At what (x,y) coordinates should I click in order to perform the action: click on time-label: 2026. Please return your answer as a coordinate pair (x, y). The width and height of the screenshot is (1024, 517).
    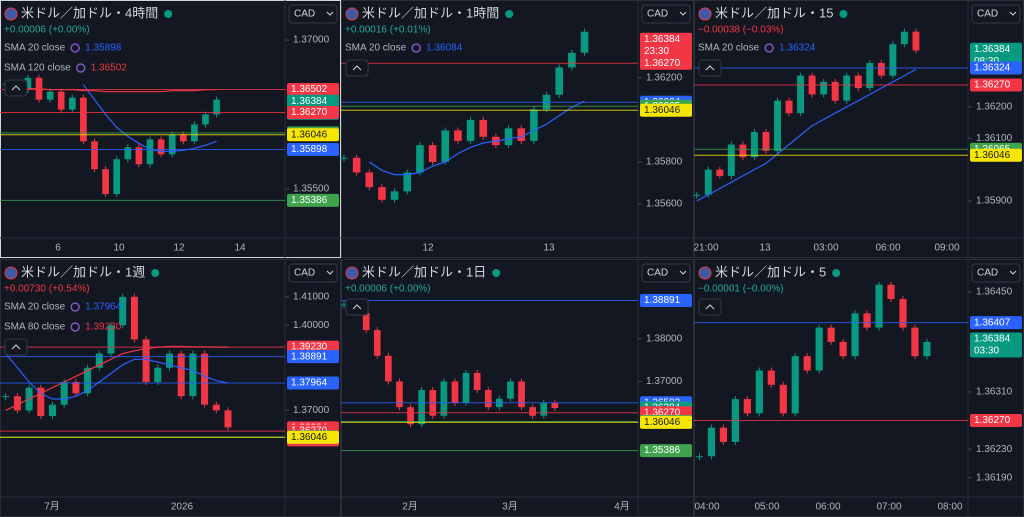
    Looking at the image, I should click on (182, 507).